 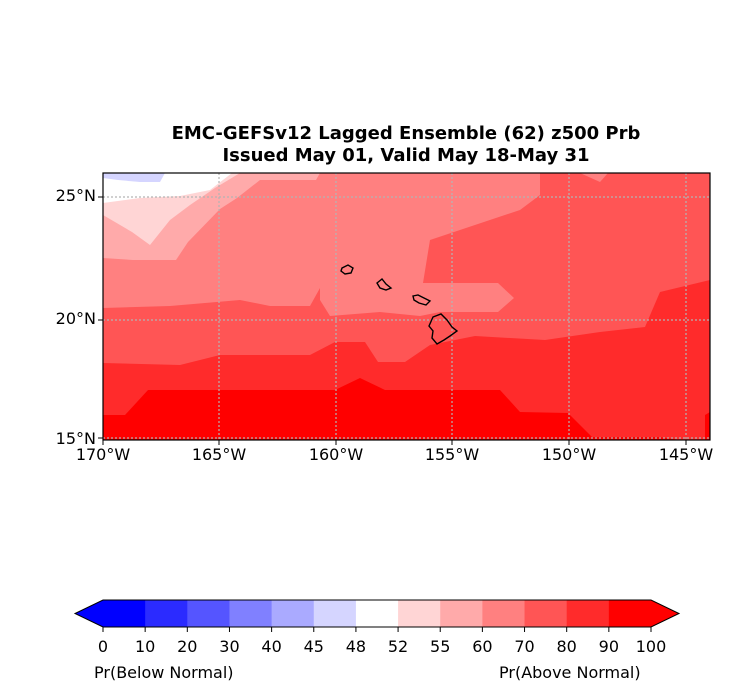 What do you see at coordinates (219, 454) in the screenshot?
I see `lon-label-165w: 165°W` at bounding box center [219, 454].